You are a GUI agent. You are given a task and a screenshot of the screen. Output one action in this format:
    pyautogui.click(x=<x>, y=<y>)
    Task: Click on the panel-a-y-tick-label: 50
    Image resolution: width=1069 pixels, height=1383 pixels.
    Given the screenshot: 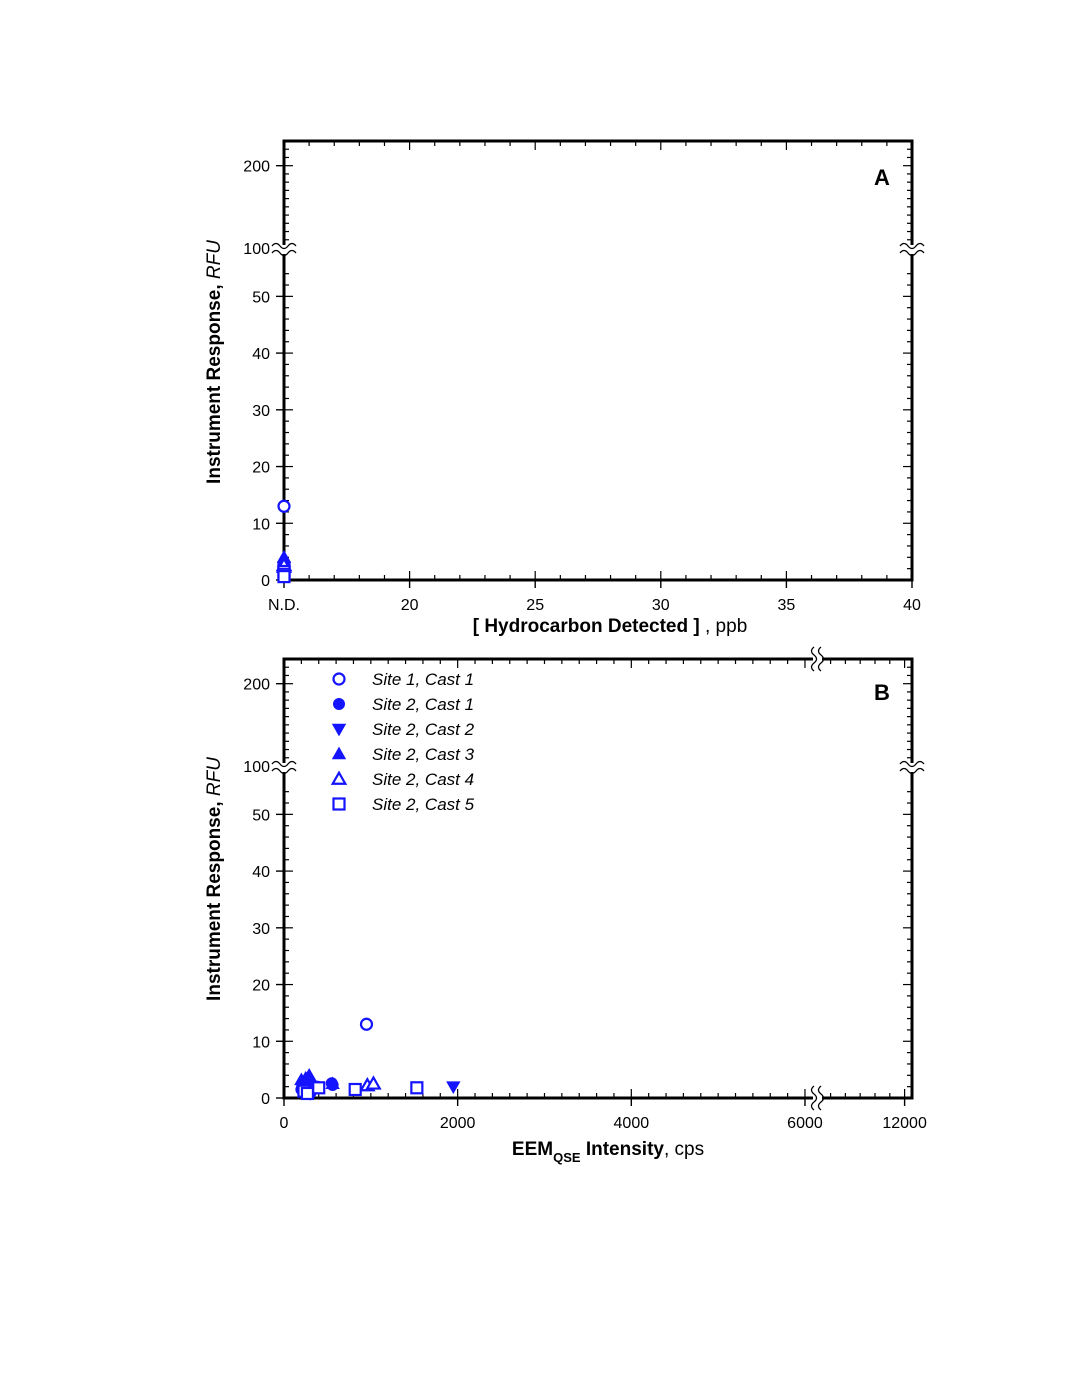 What is the action you would take?
    pyautogui.click(x=261, y=297)
    